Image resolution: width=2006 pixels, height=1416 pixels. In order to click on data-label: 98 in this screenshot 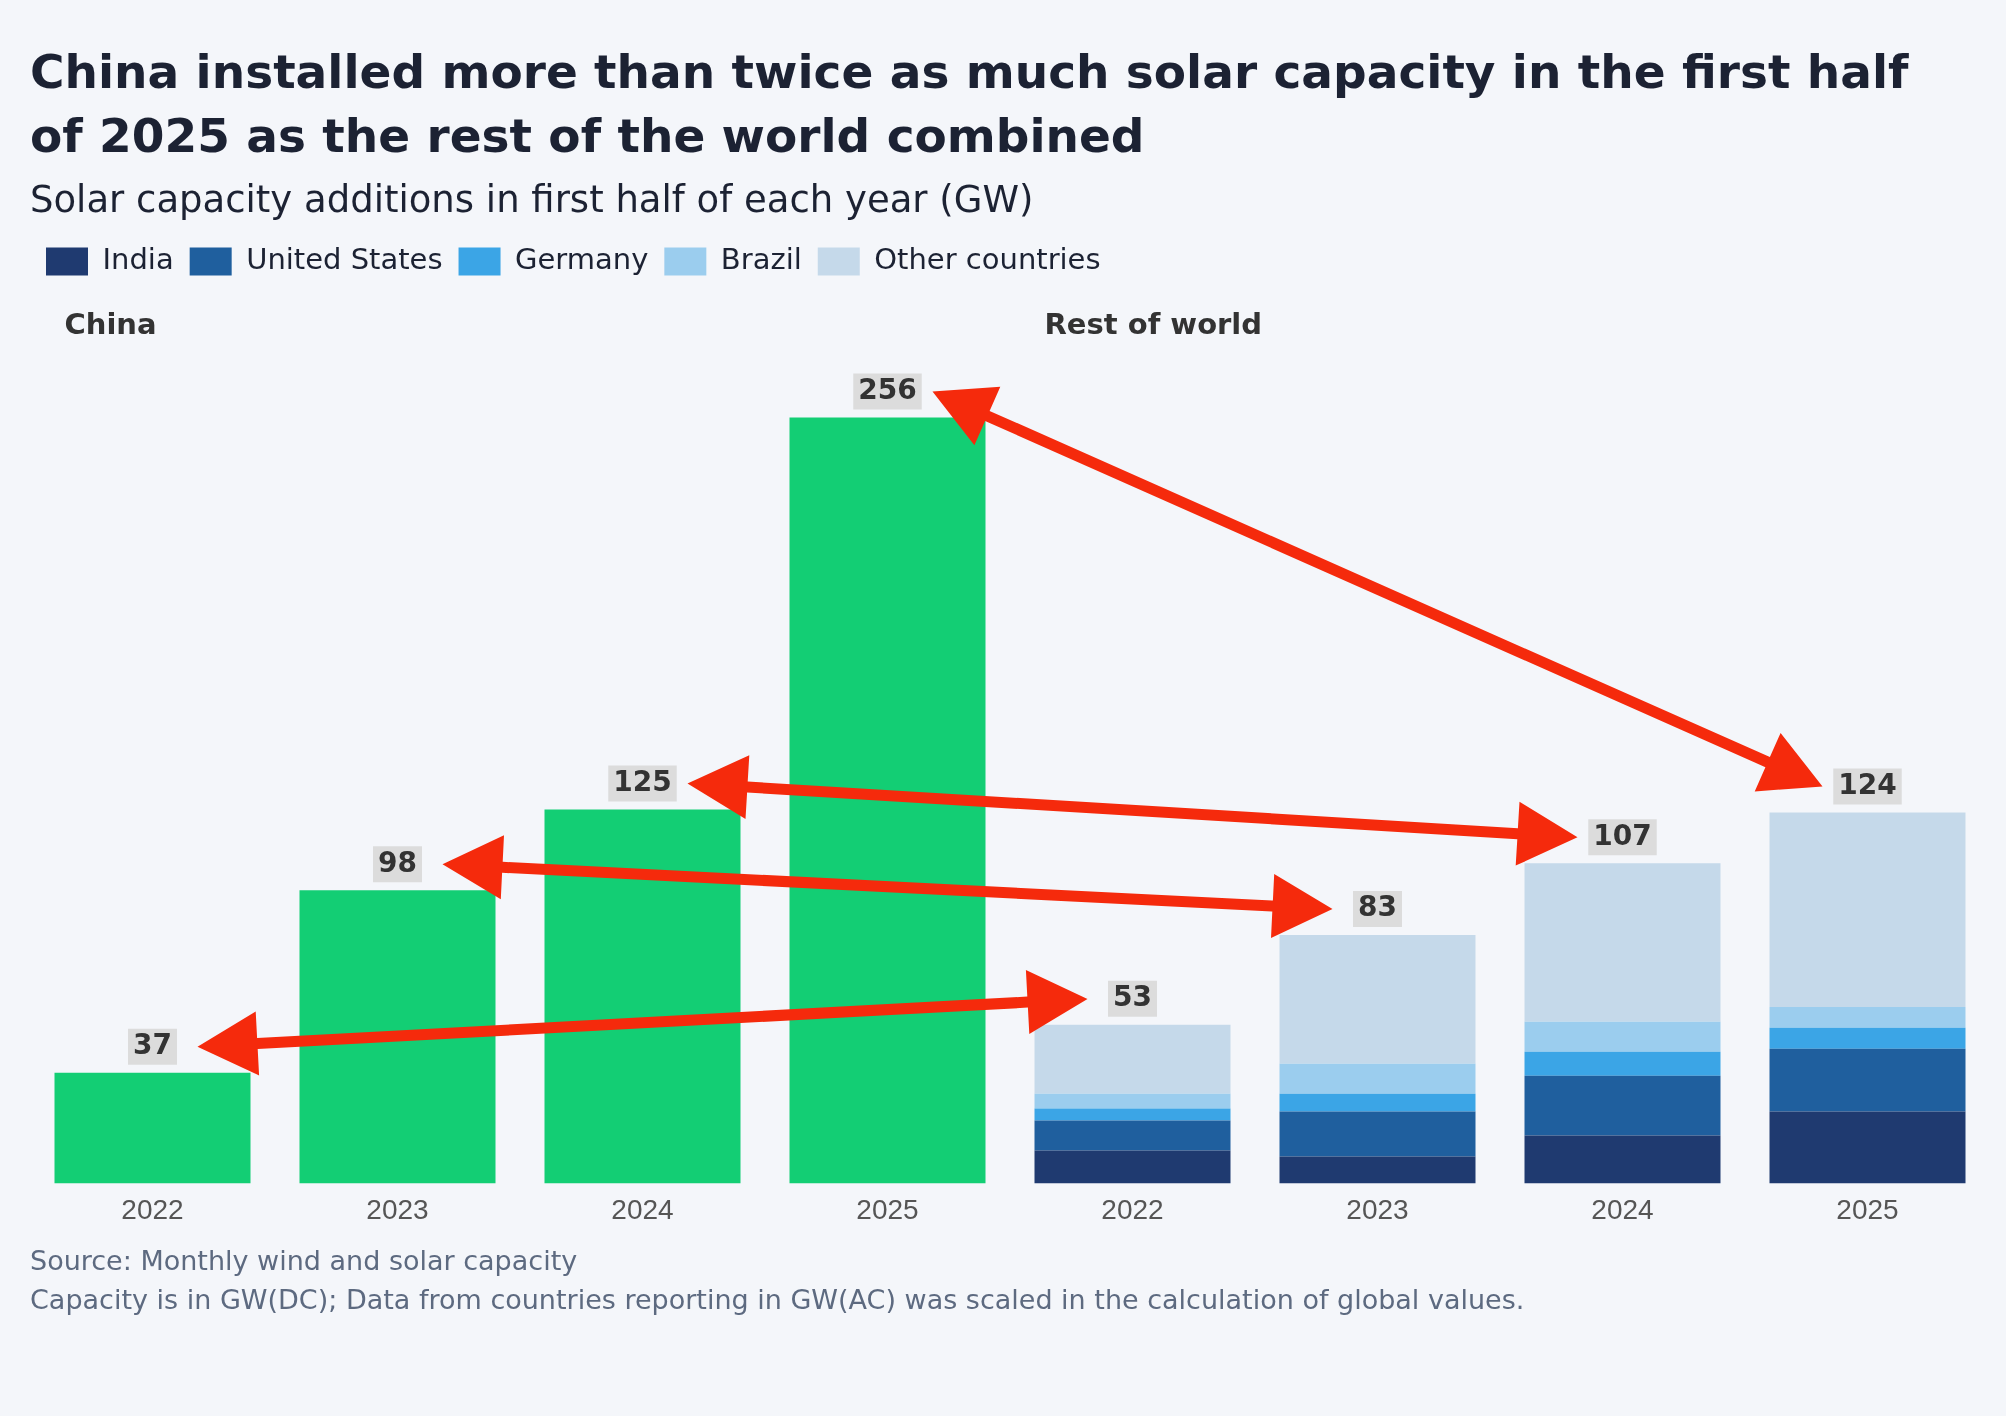, I will do `click(397, 862)`.